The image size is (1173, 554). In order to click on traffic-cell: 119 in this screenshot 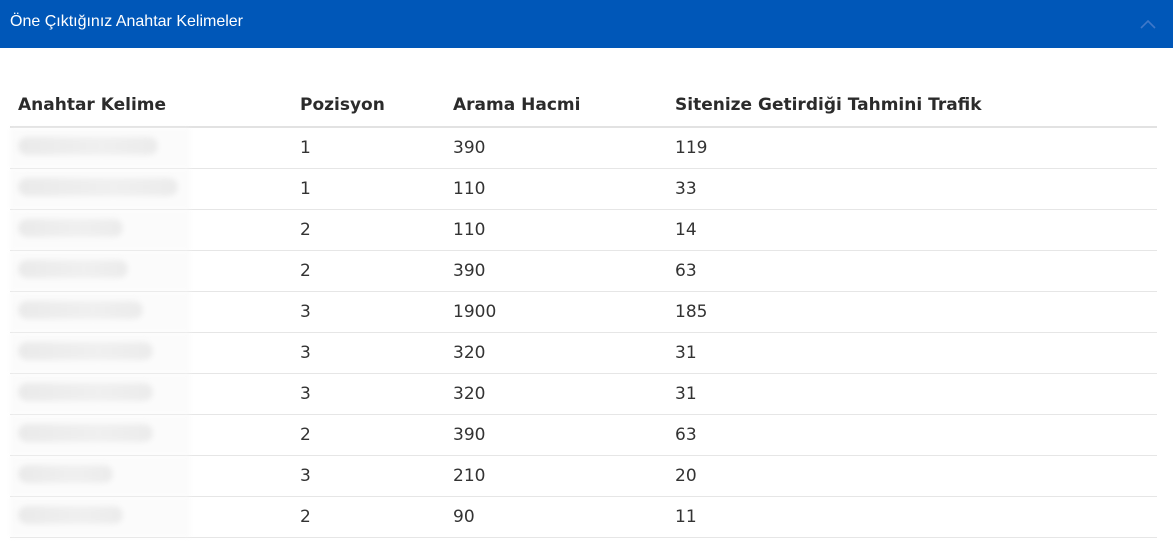, I will do `click(912, 148)`.